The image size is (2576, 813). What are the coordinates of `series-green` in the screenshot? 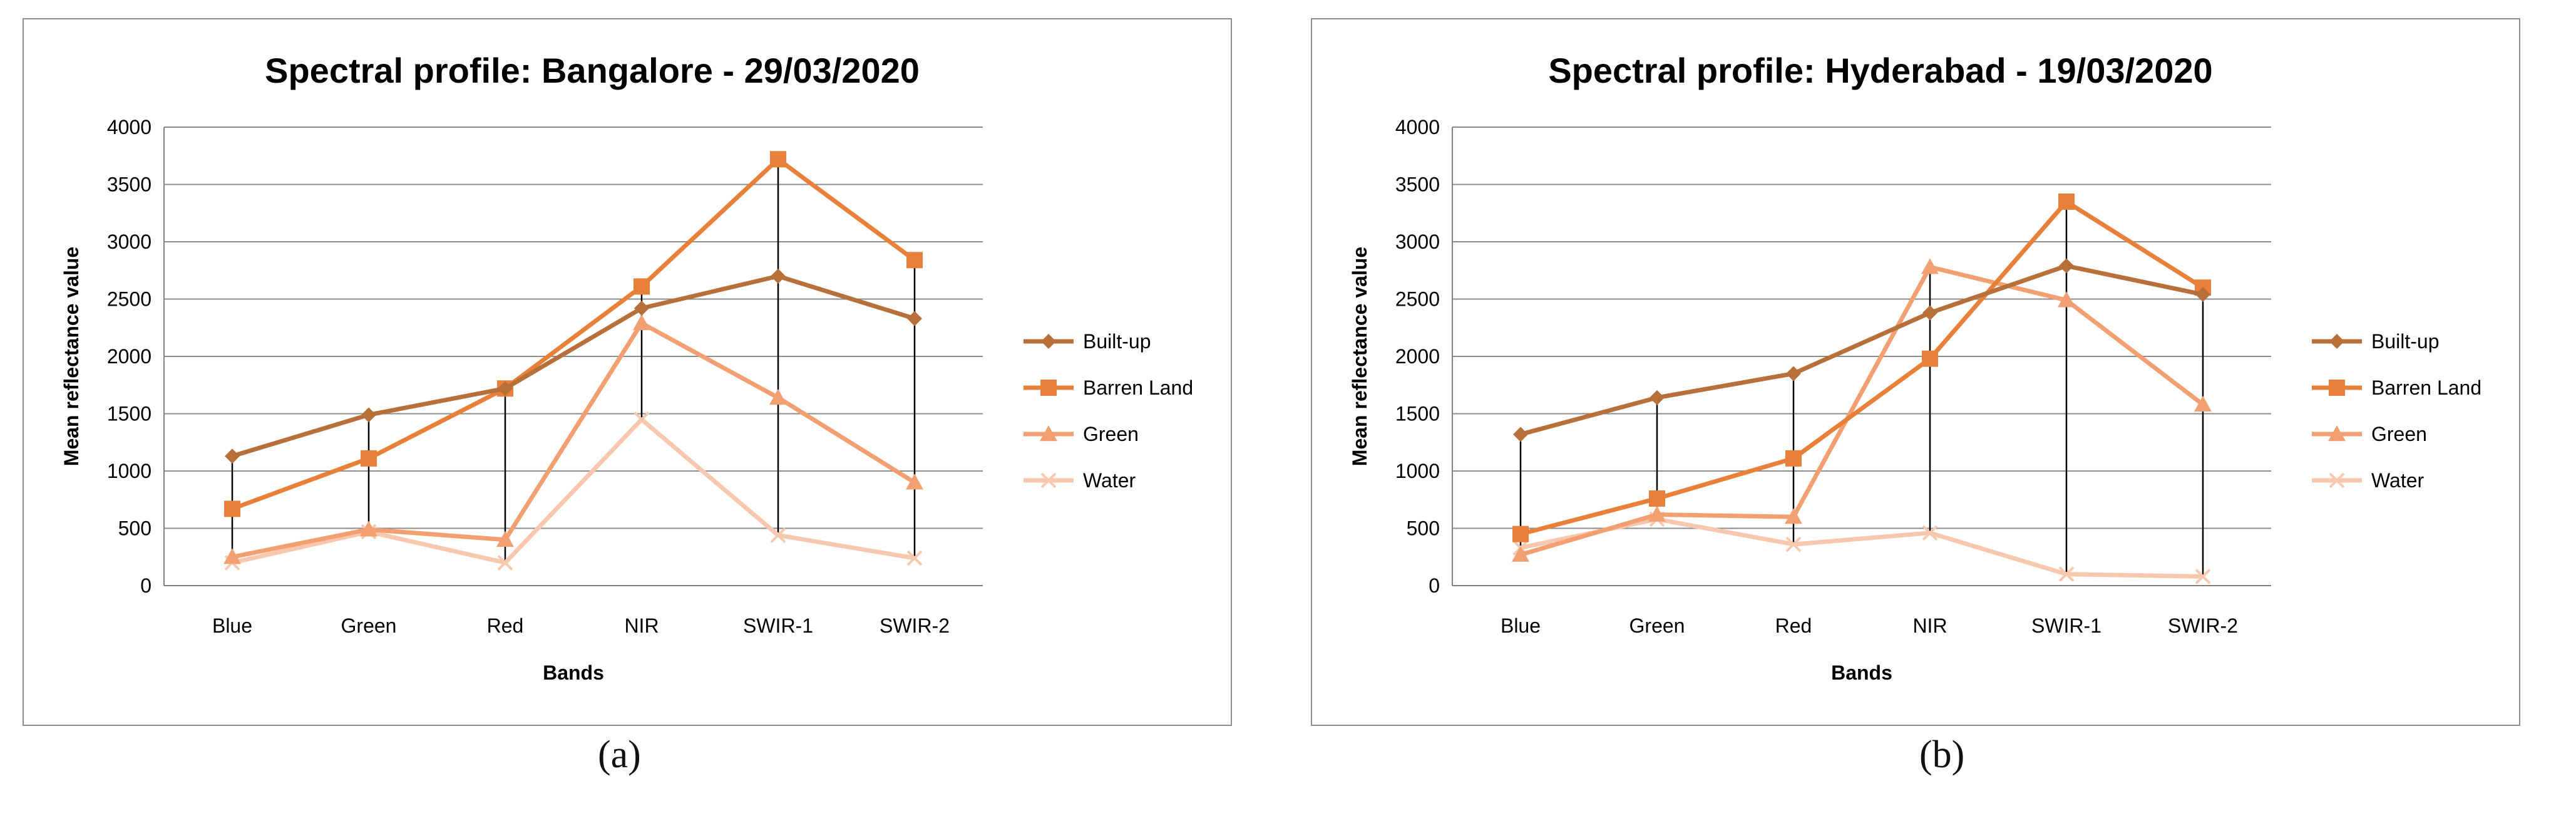 It's located at (573, 439).